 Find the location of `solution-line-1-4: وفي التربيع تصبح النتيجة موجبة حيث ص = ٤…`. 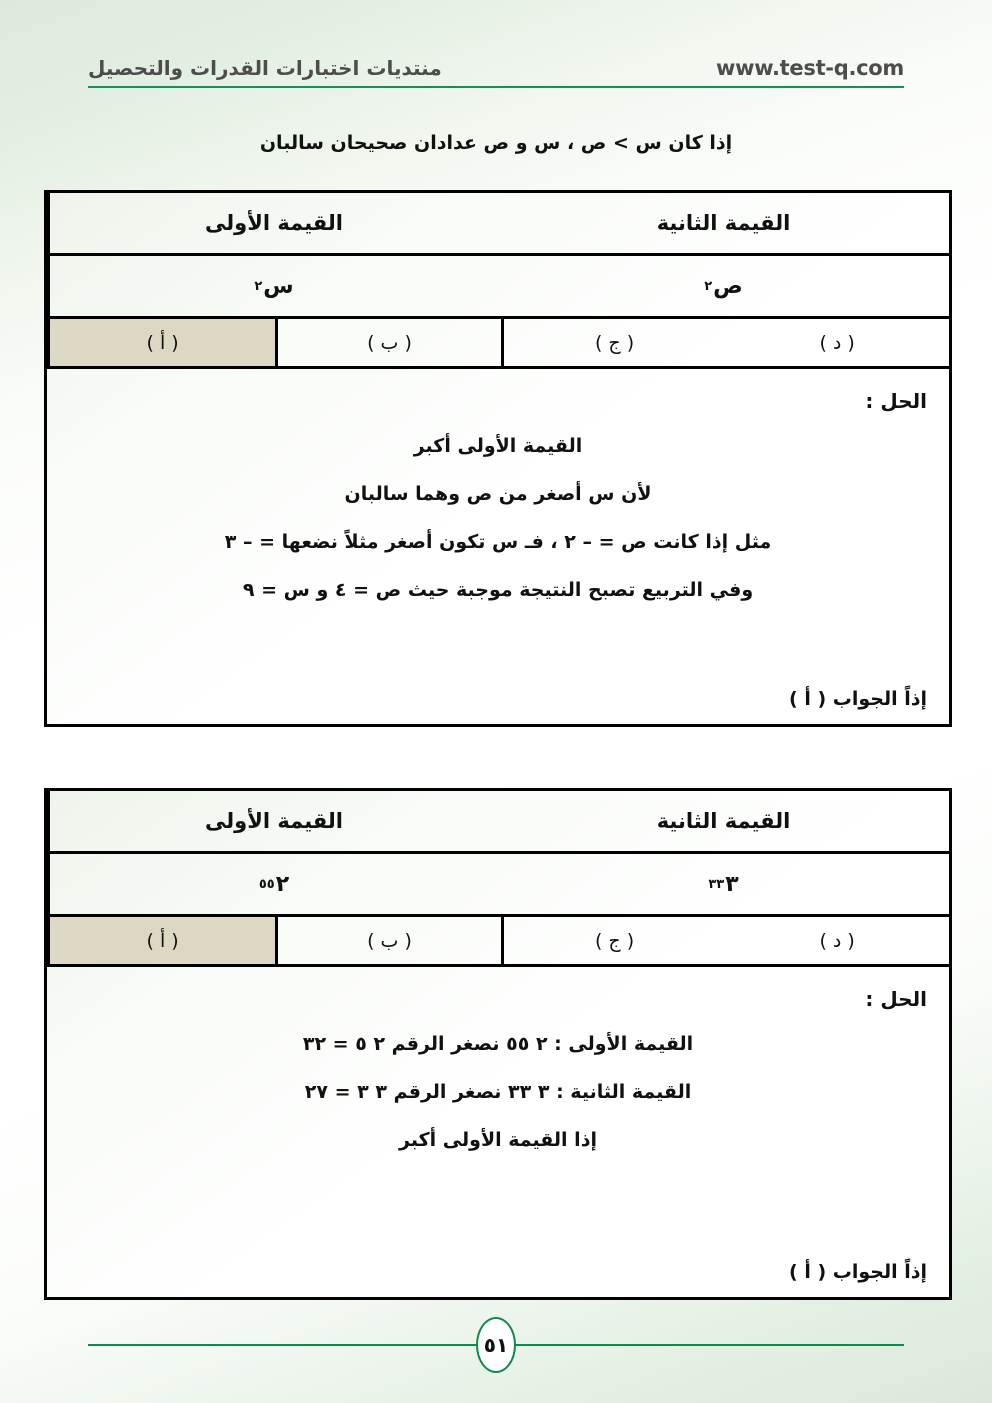

solution-line-1-4: وفي التربيع تصبح النتيجة موجبة حيث ص = ٤… is located at coordinates (498, 590).